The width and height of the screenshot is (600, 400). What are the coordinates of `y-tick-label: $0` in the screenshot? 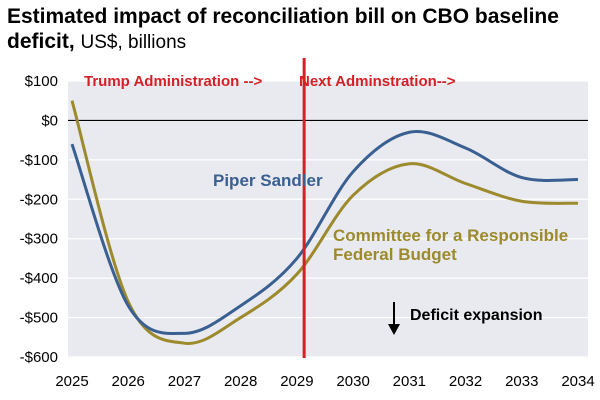 It's located at (49, 120).